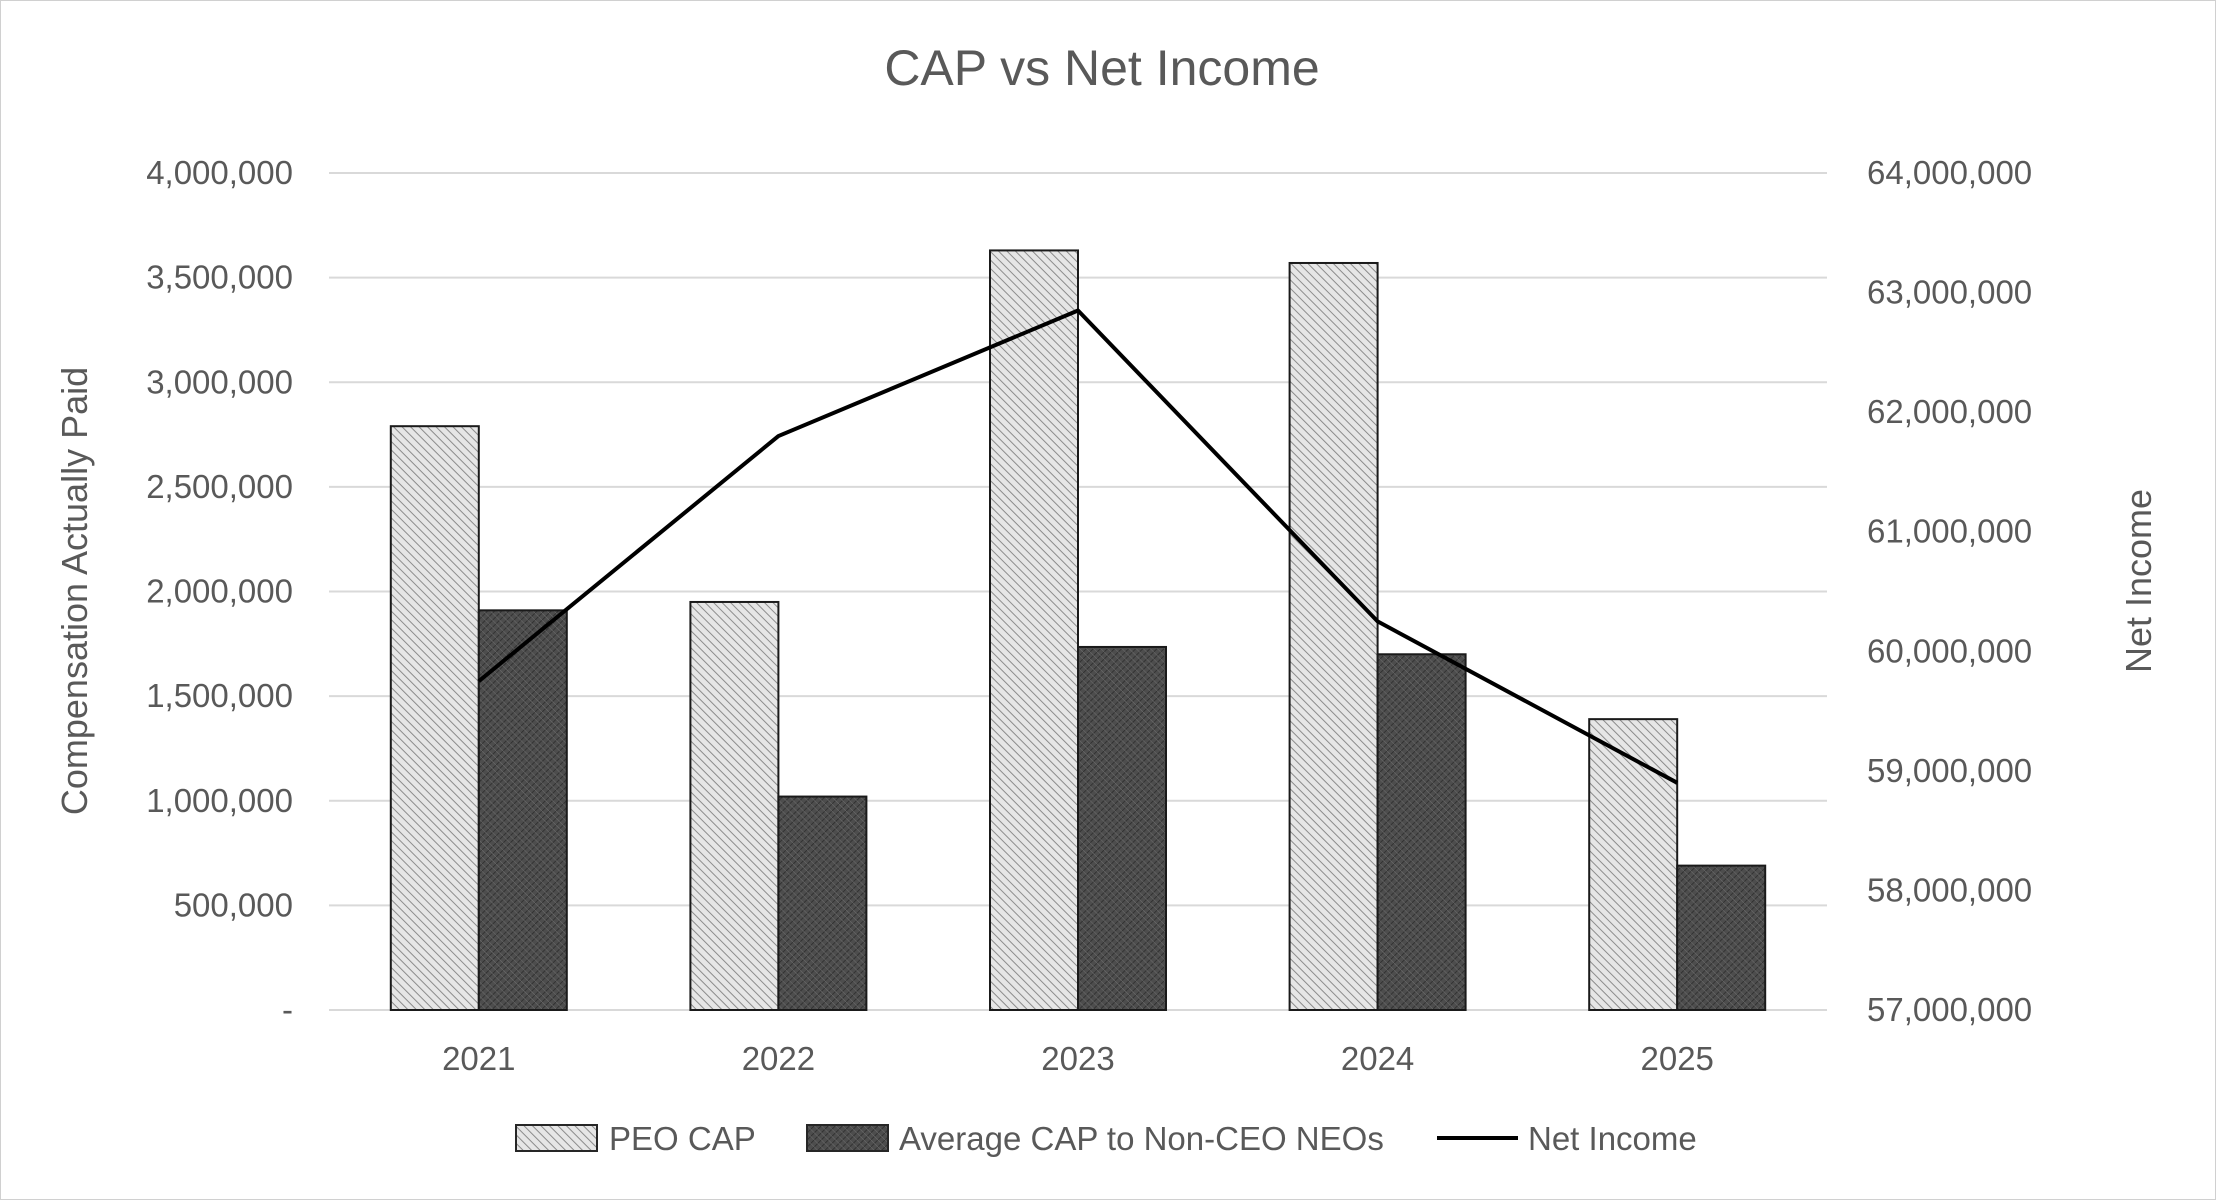  I want to click on y-right-tick-label: 58,000,000, so click(1949, 889).